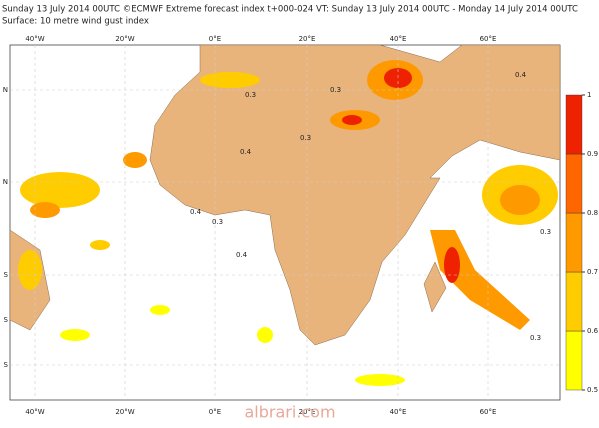 The height and width of the screenshot is (428, 599). Describe the element at coordinates (589, 95) in the screenshot. I see `colorbar-label: 1` at that location.